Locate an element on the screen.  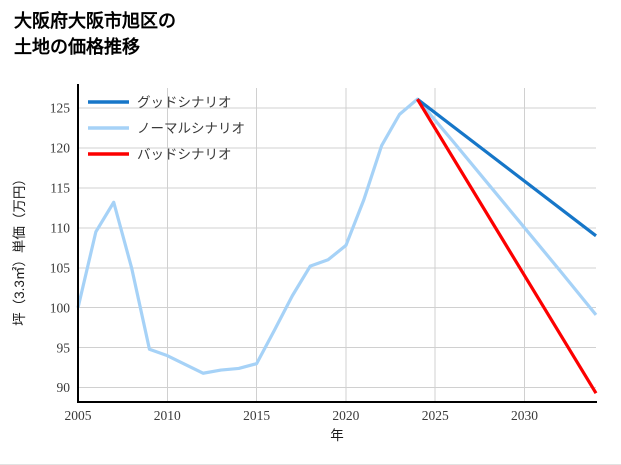
series-line is located at coordinates (506, 167).